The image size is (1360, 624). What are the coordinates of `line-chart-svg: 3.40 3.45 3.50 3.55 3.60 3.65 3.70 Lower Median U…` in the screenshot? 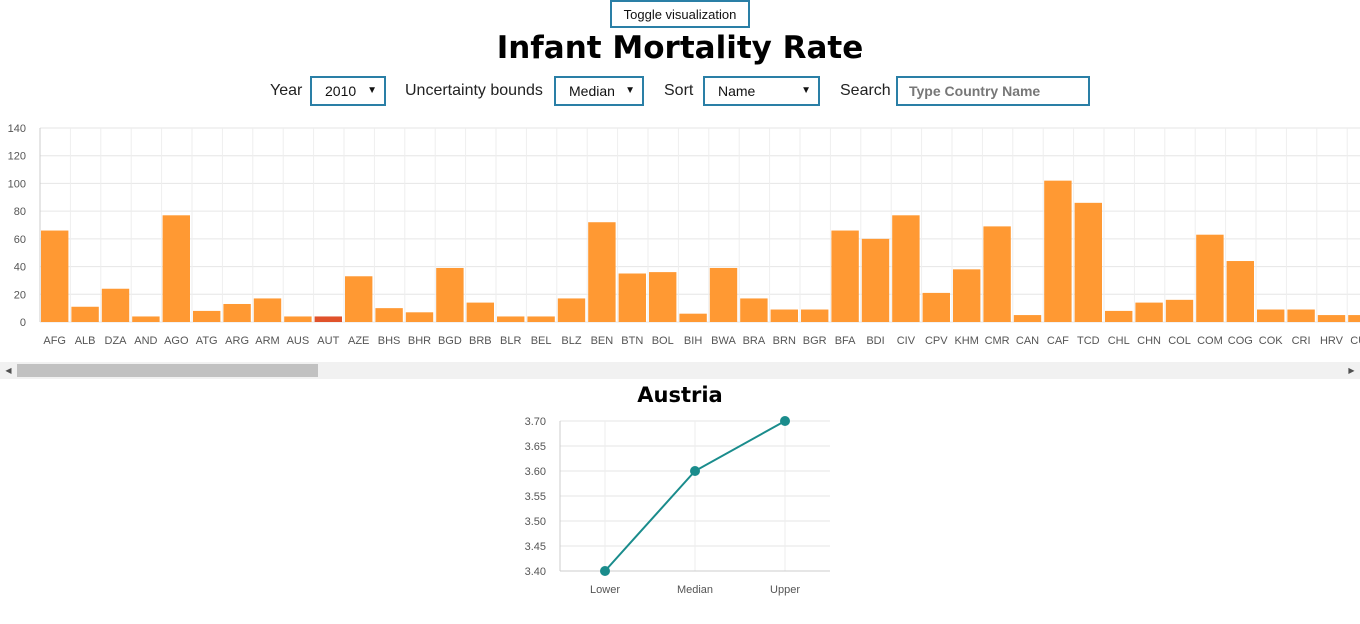 It's located at (677, 506).